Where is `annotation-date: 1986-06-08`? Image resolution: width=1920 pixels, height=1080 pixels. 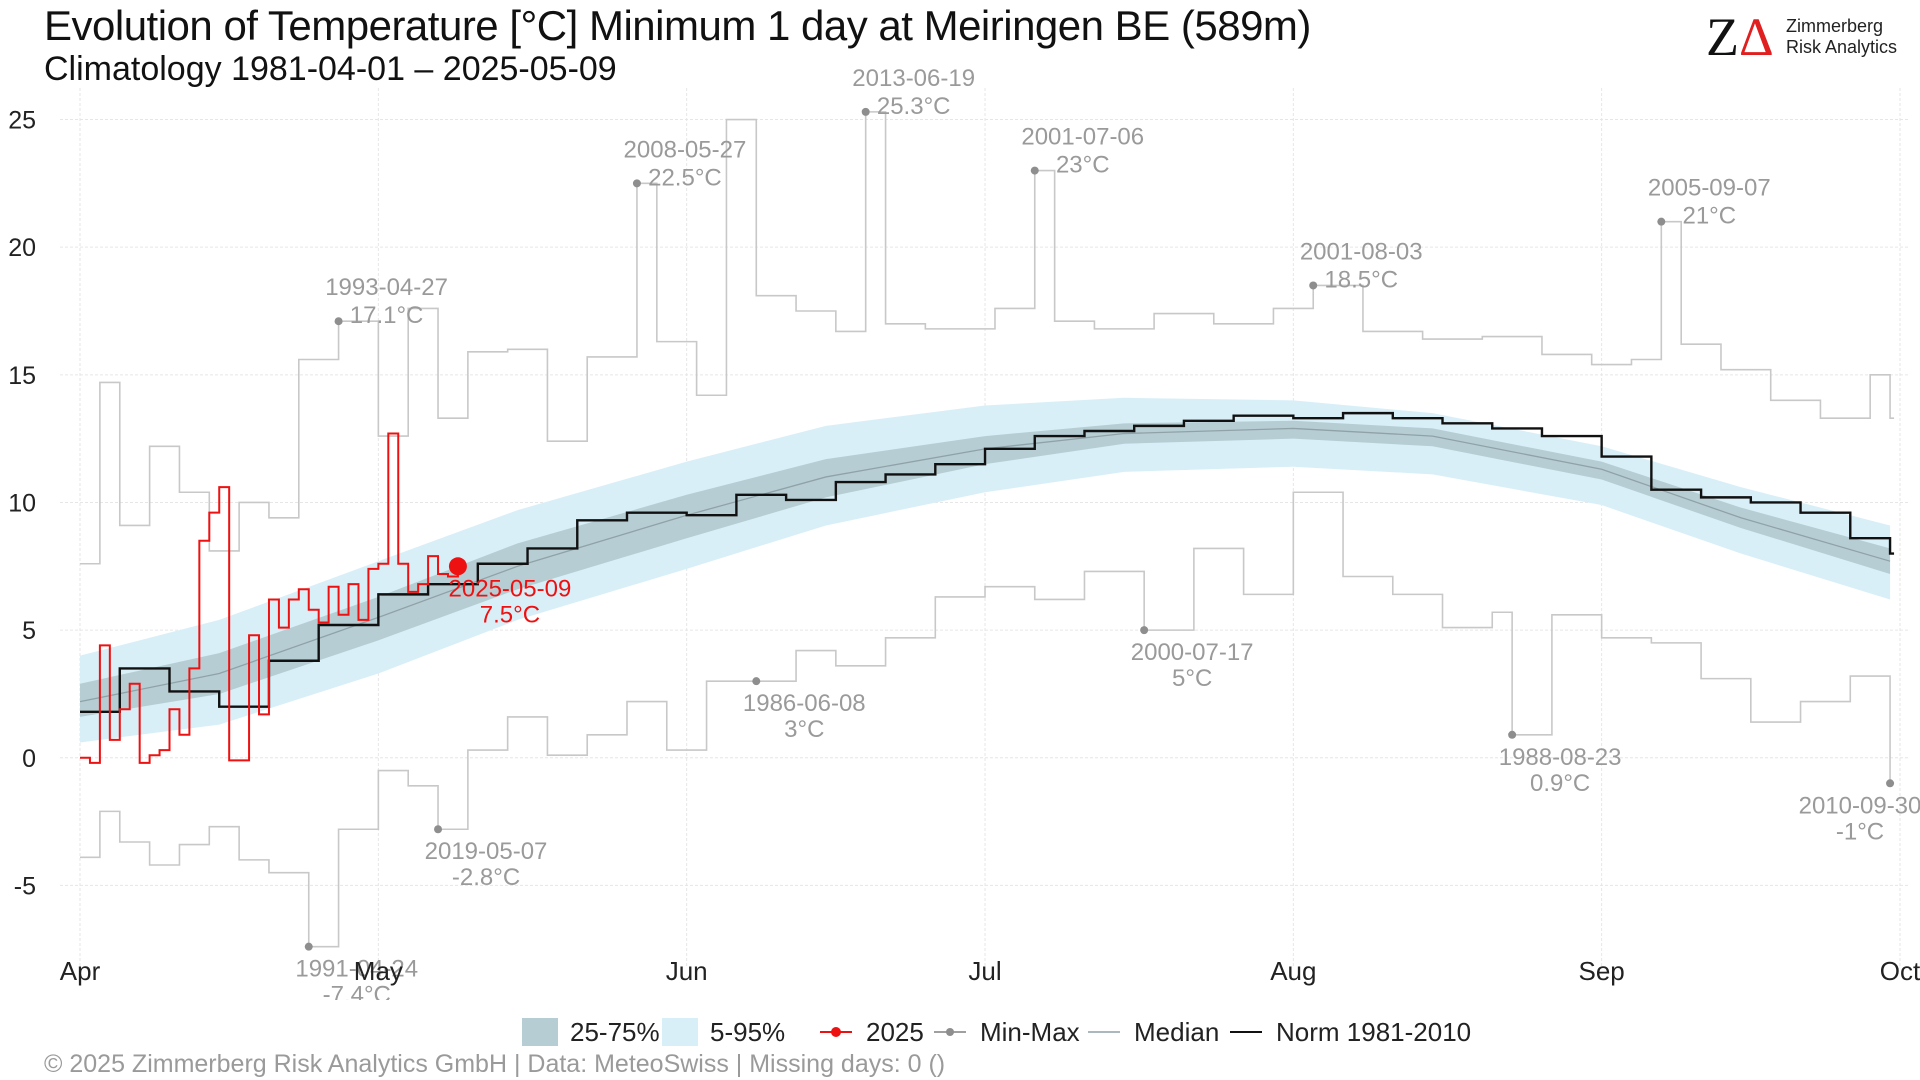
annotation-date: 1986-06-08 is located at coordinates (804, 703).